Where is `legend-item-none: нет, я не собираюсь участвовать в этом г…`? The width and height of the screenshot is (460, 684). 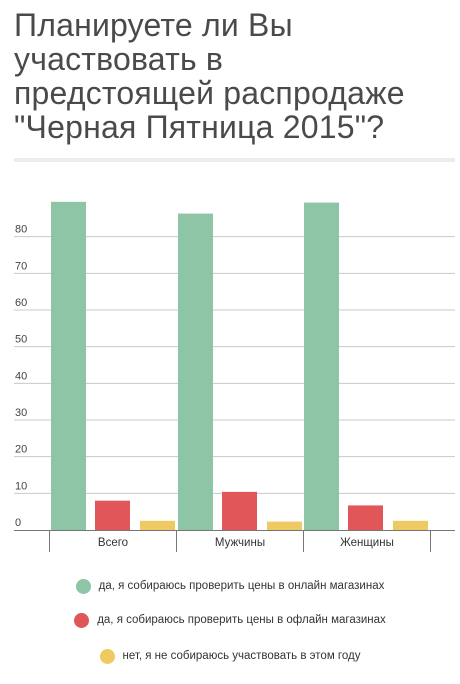 legend-item-none: нет, я не собираюсь участвовать в этом г… is located at coordinates (230, 656).